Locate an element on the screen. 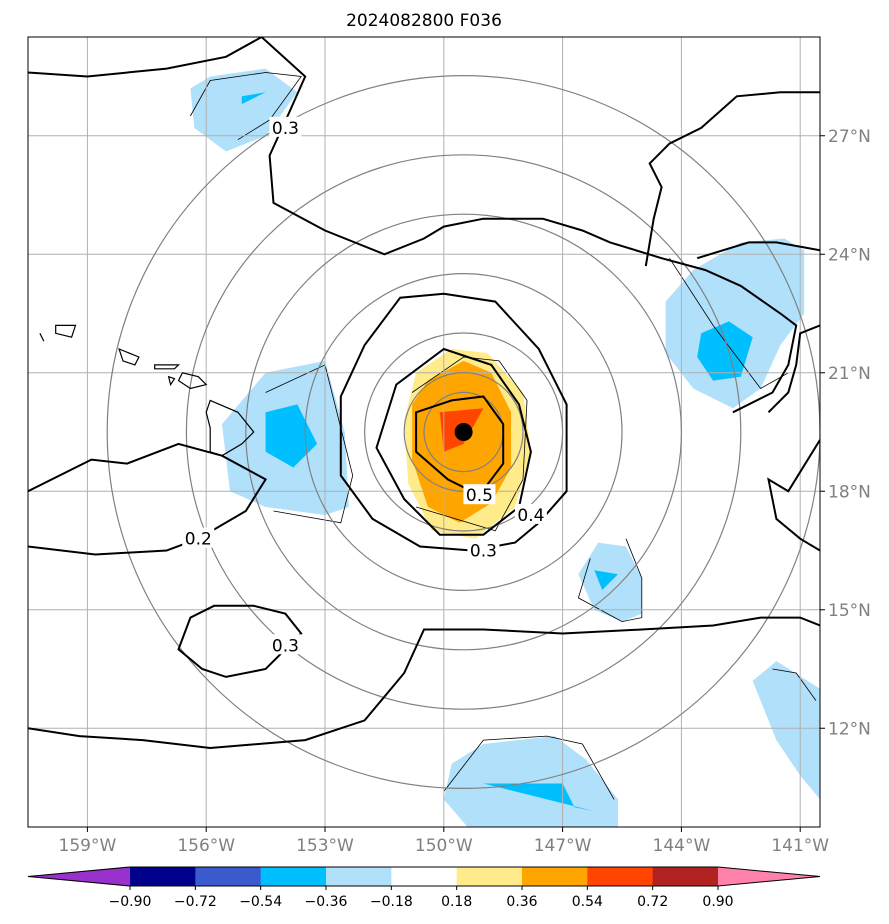 This screenshot has width=889, height=924. colorbar-tick-label-8: 0.72 is located at coordinates (652, 902).